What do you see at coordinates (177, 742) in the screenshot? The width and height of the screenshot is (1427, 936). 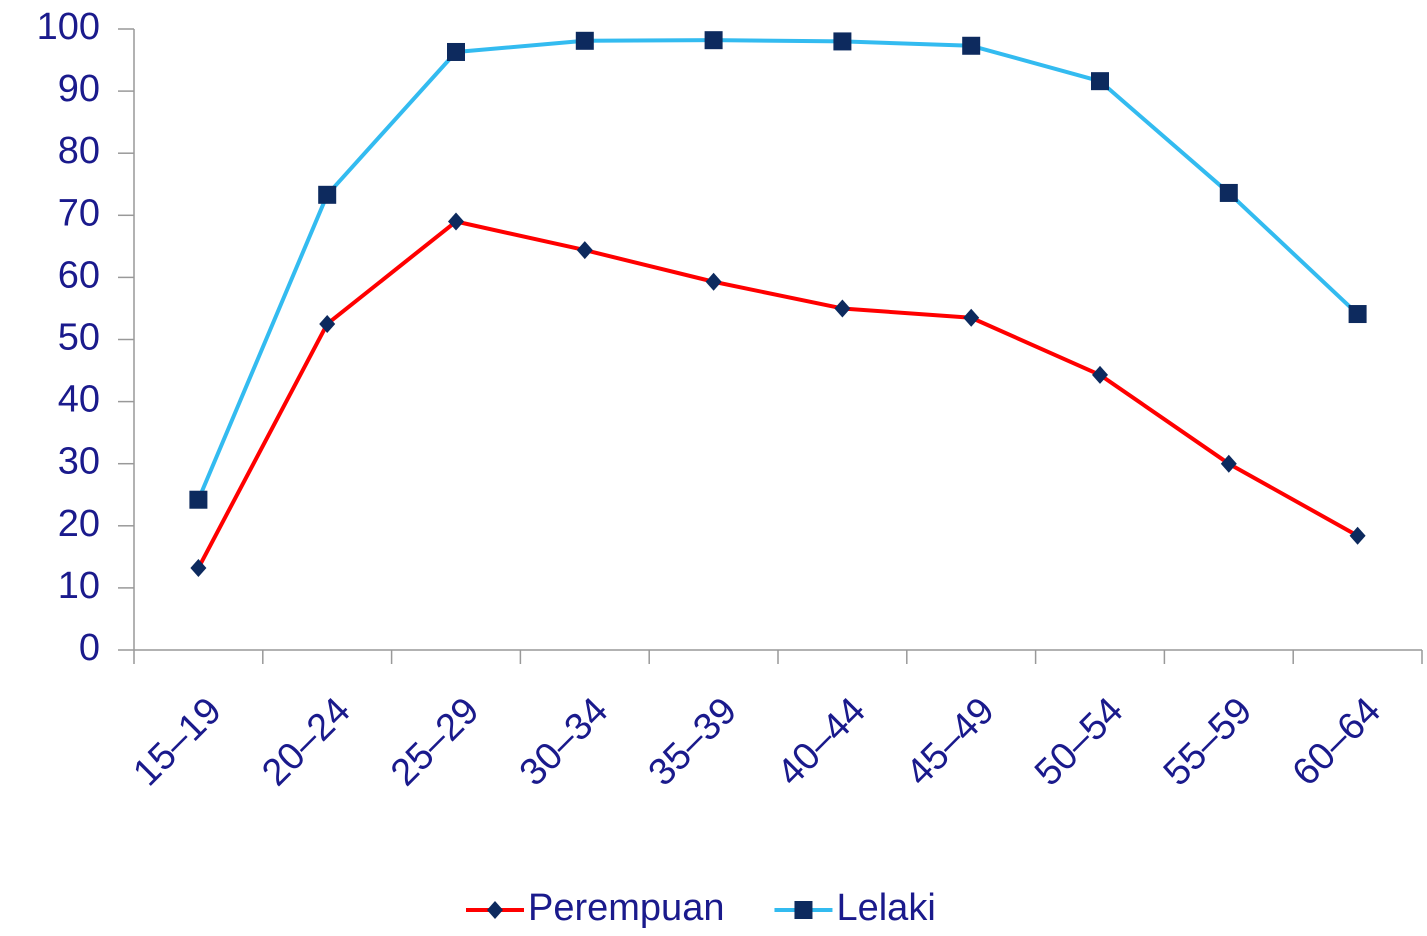 I see `x-tick-label: 15–19` at bounding box center [177, 742].